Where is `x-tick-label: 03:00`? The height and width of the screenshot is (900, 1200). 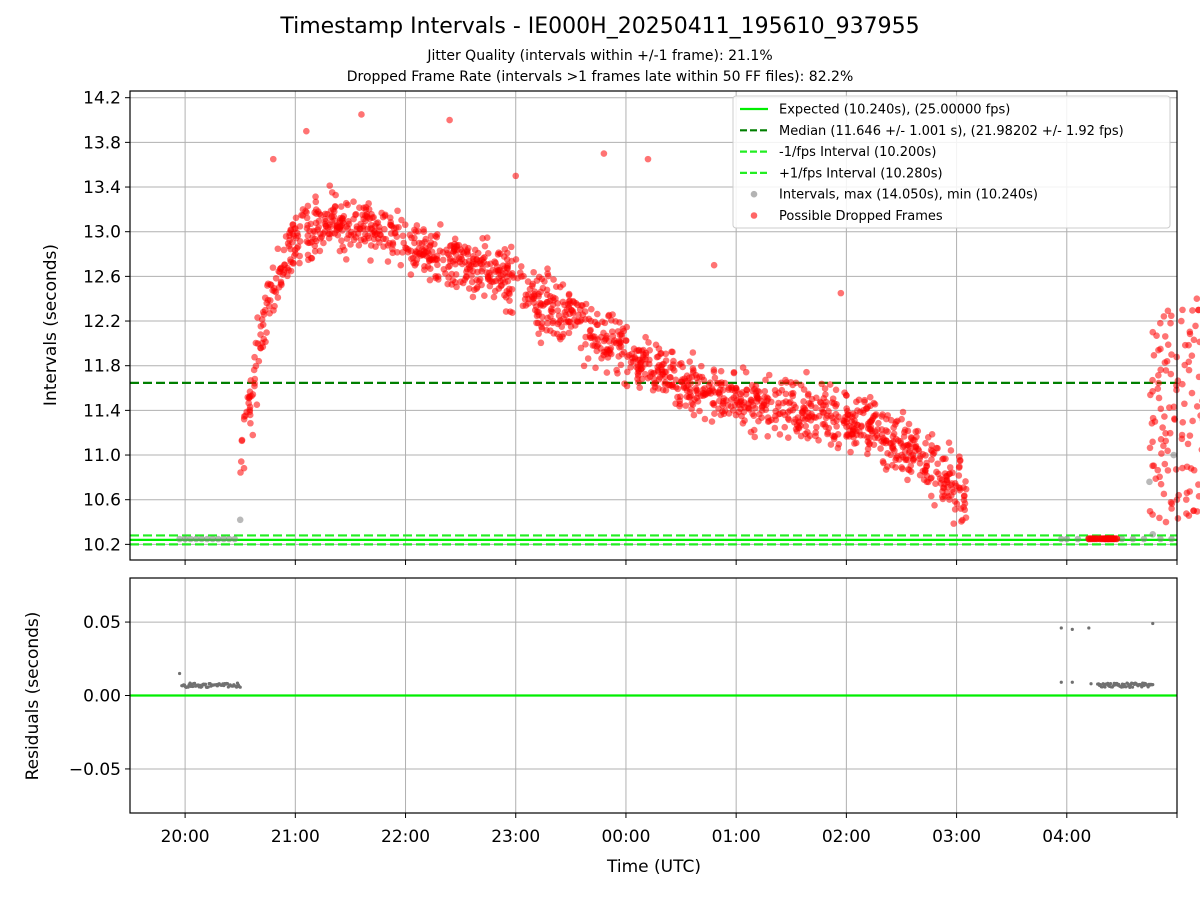
x-tick-label: 03:00 is located at coordinates (956, 837).